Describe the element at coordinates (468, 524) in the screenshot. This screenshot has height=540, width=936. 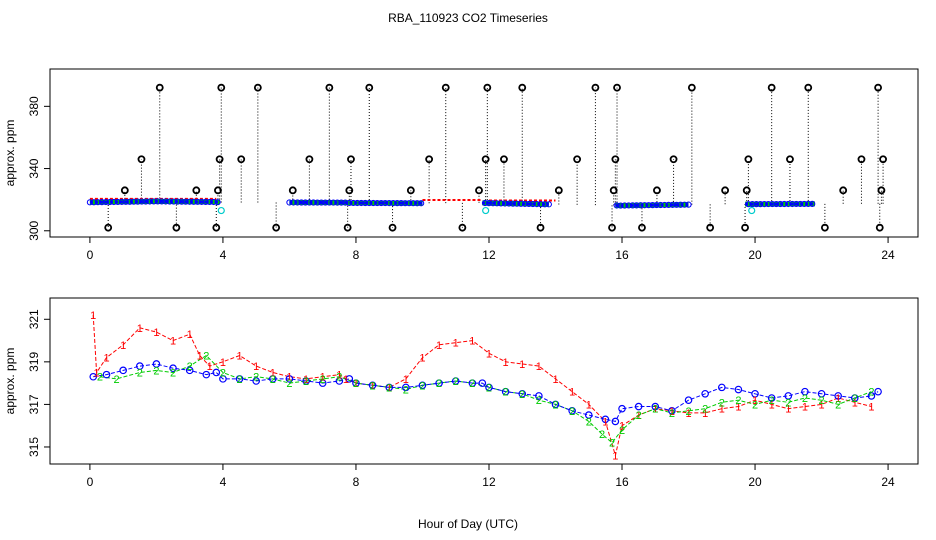
I see `x-axis-label: Hour of Day (UTC)` at that location.